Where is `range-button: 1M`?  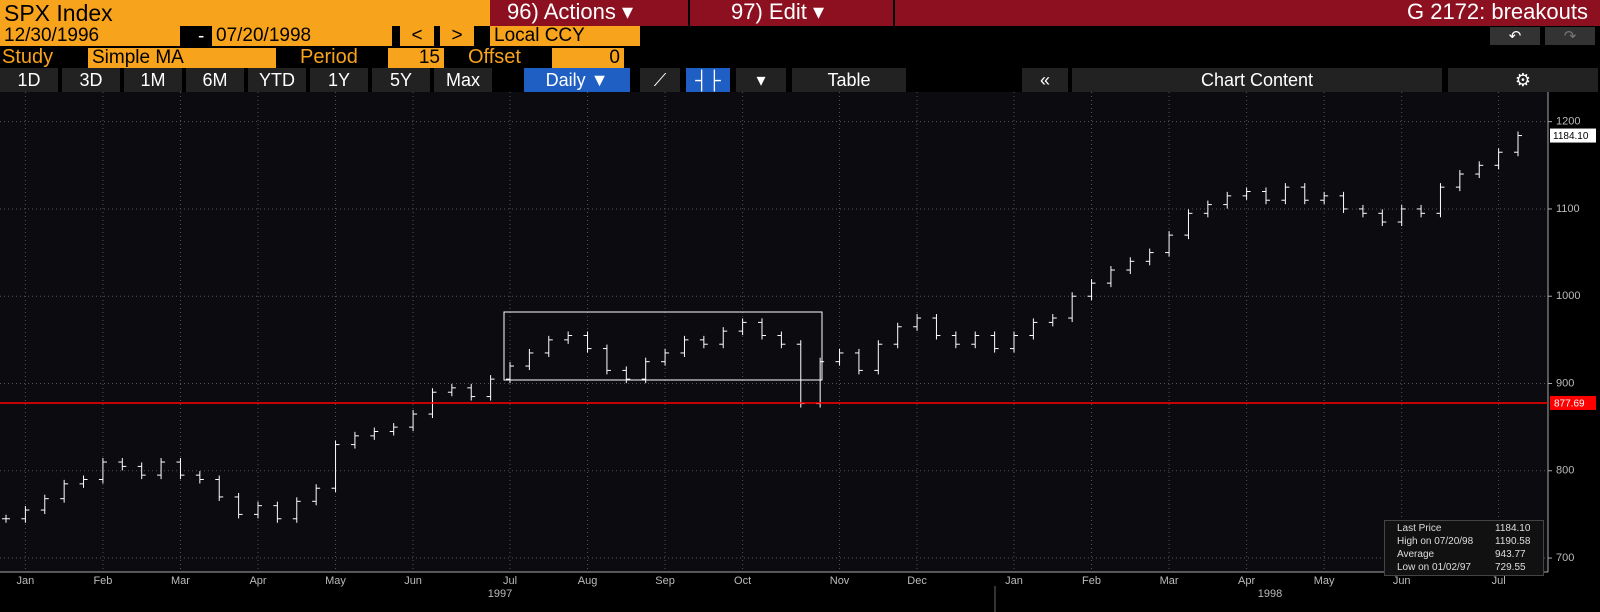
range-button: 1M is located at coordinates (153, 80).